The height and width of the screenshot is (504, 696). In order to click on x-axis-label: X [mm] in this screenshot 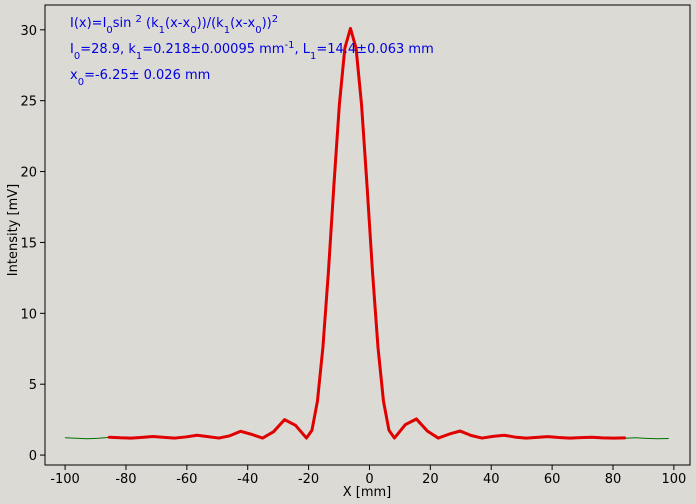, I will do `click(367, 492)`.